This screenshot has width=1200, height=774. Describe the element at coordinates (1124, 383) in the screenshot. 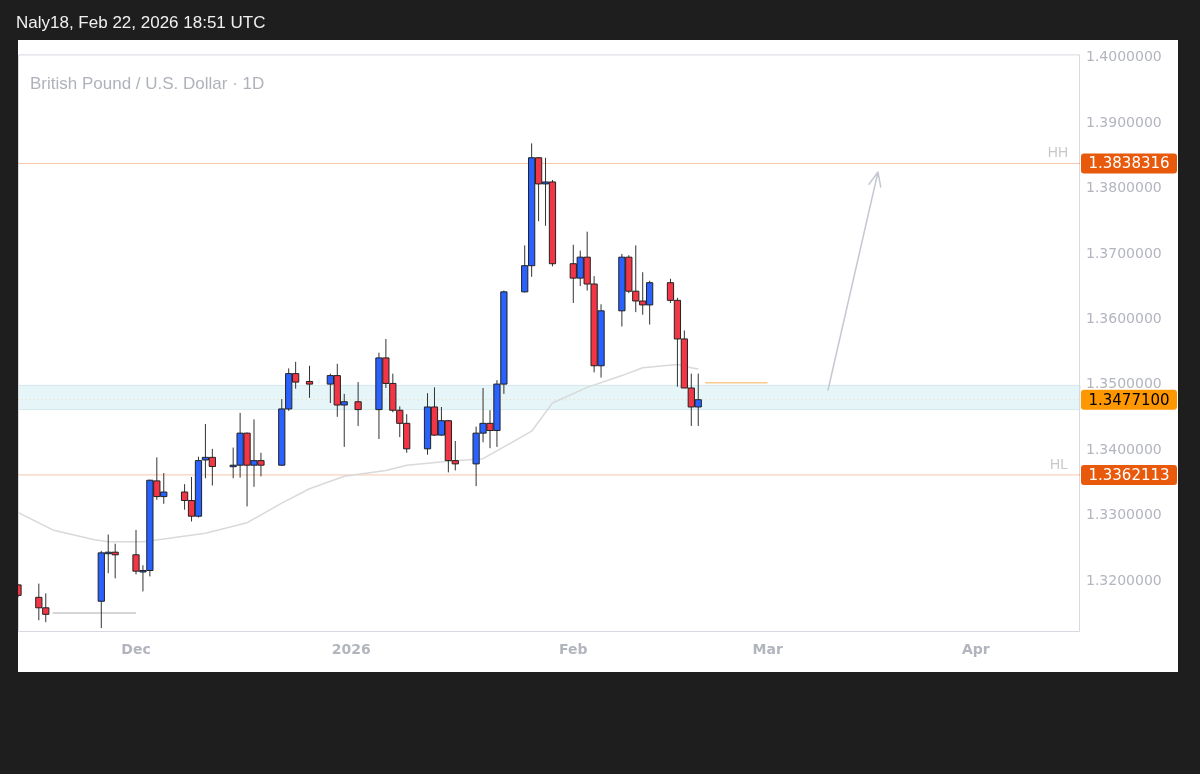

I see `y-tick-label: 1.3500000` at that location.